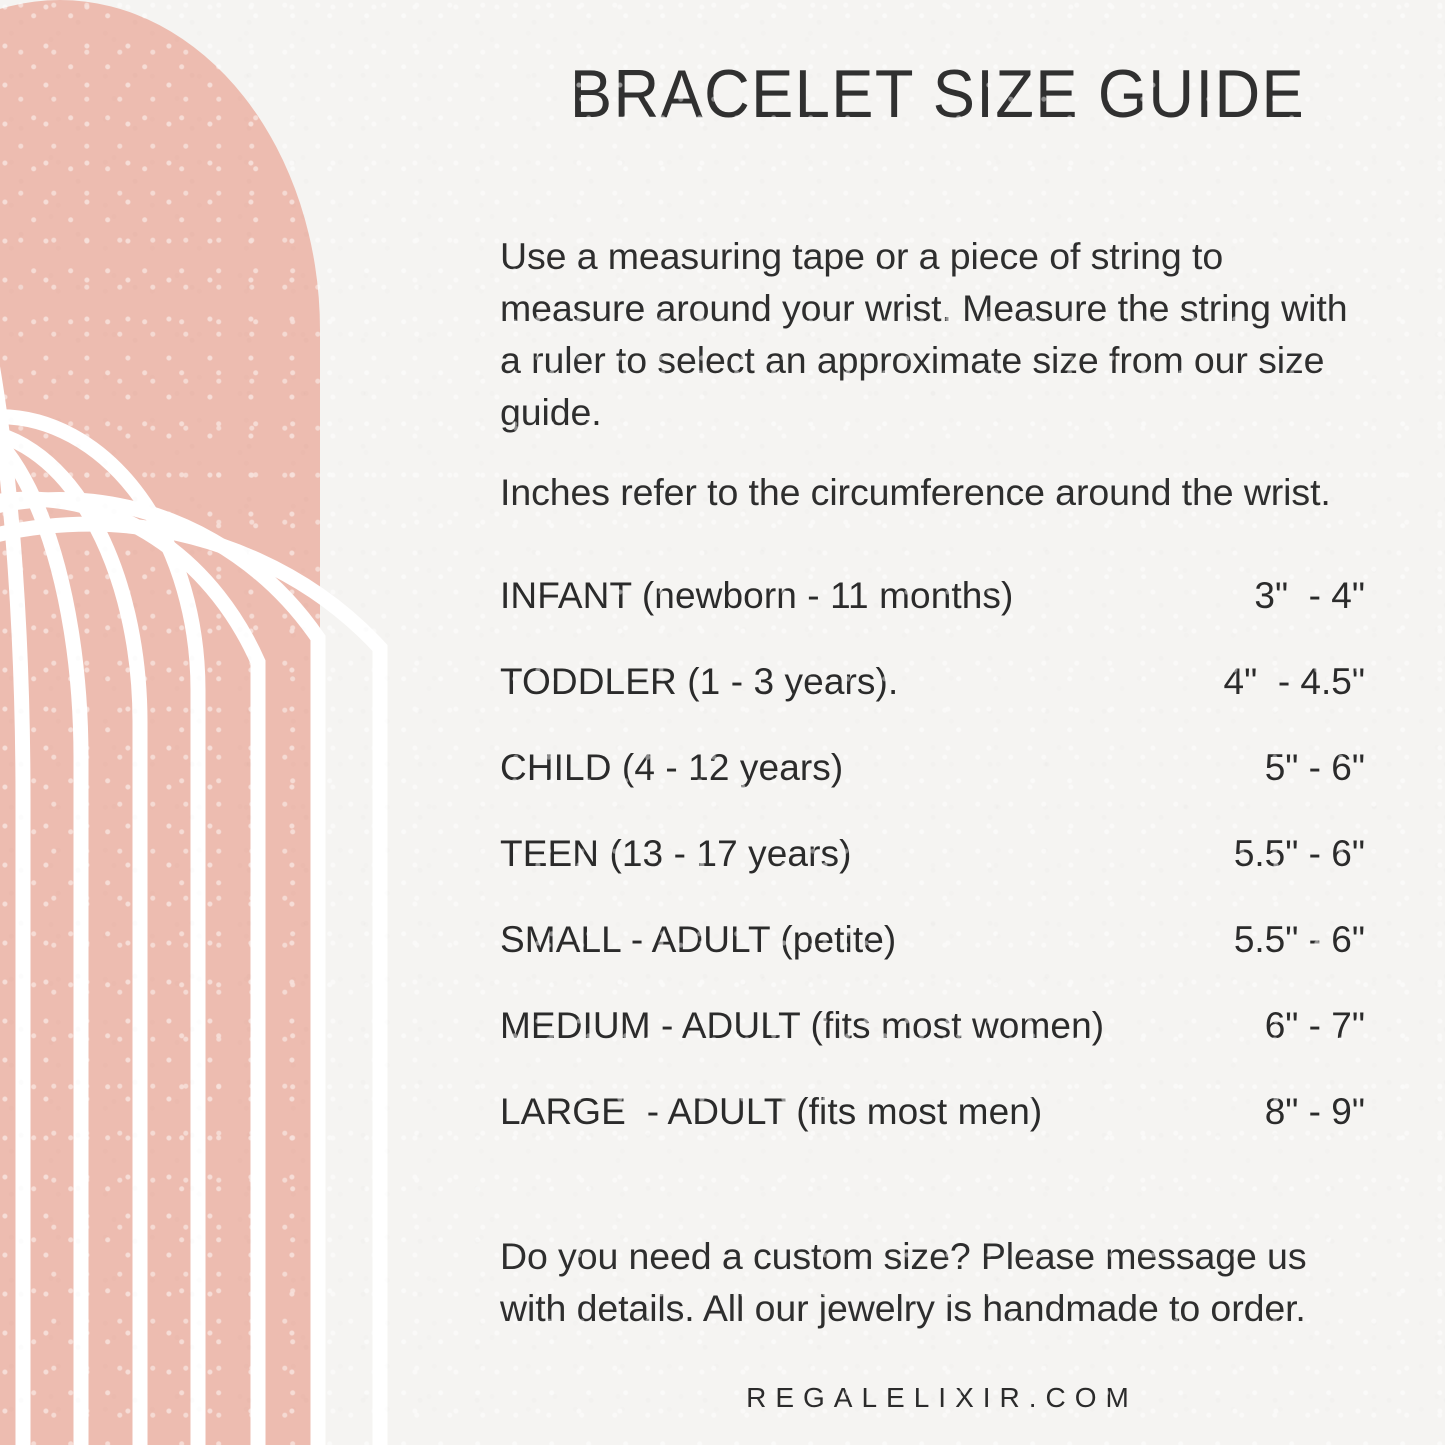 The image size is (1445, 1445). Describe the element at coordinates (1314, 1025) in the screenshot. I see `size-value: 6" - 7"` at that location.